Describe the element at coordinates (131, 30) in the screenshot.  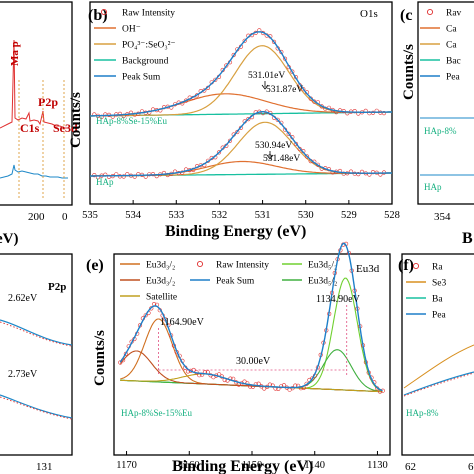
I see `legend-label: OH⁻` at that location.